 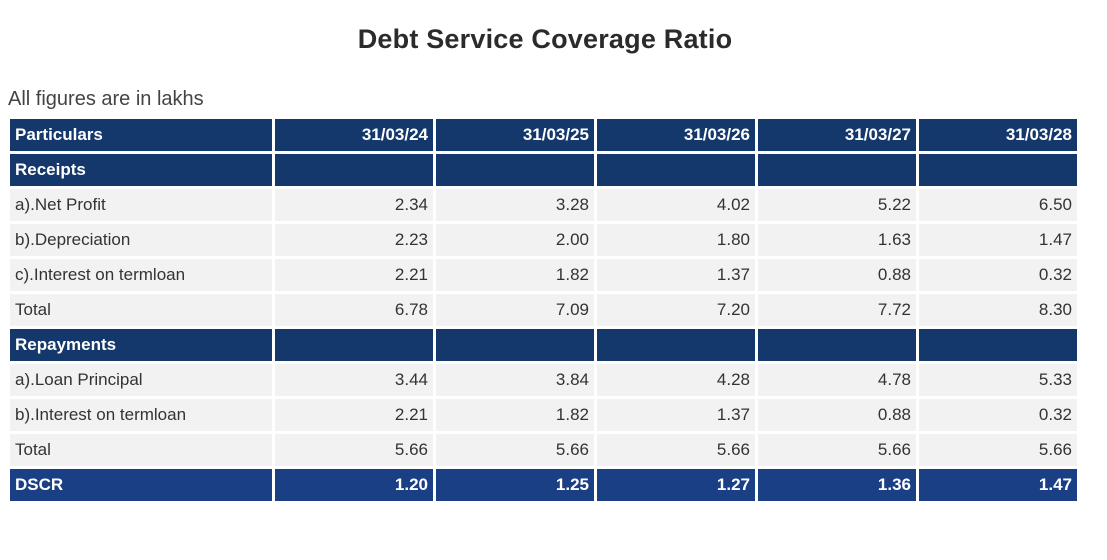 What do you see at coordinates (676, 310) in the screenshot?
I see `table-cell: 7.20` at bounding box center [676, 310].